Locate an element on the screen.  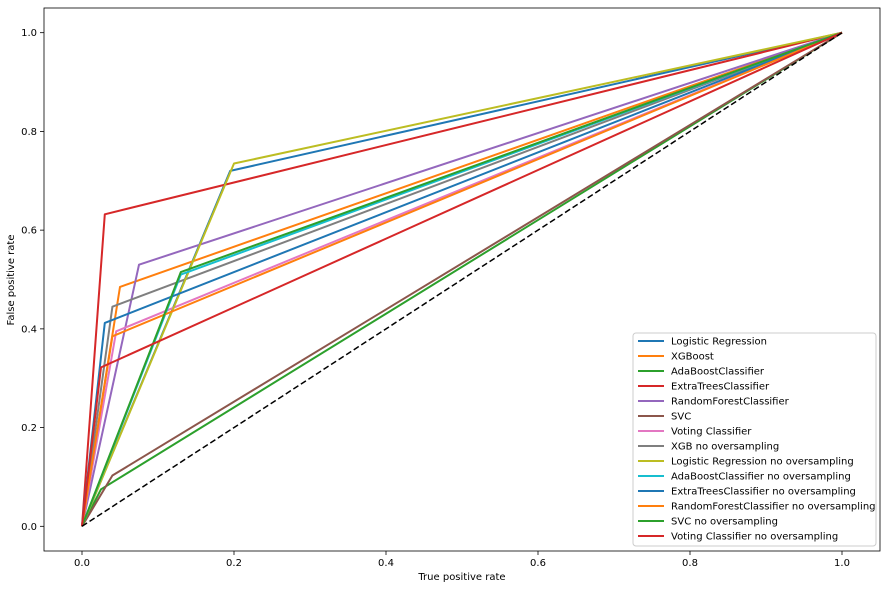
legend-label: RandomForestClassifier no oversampling is located at coordinates (773, 507).